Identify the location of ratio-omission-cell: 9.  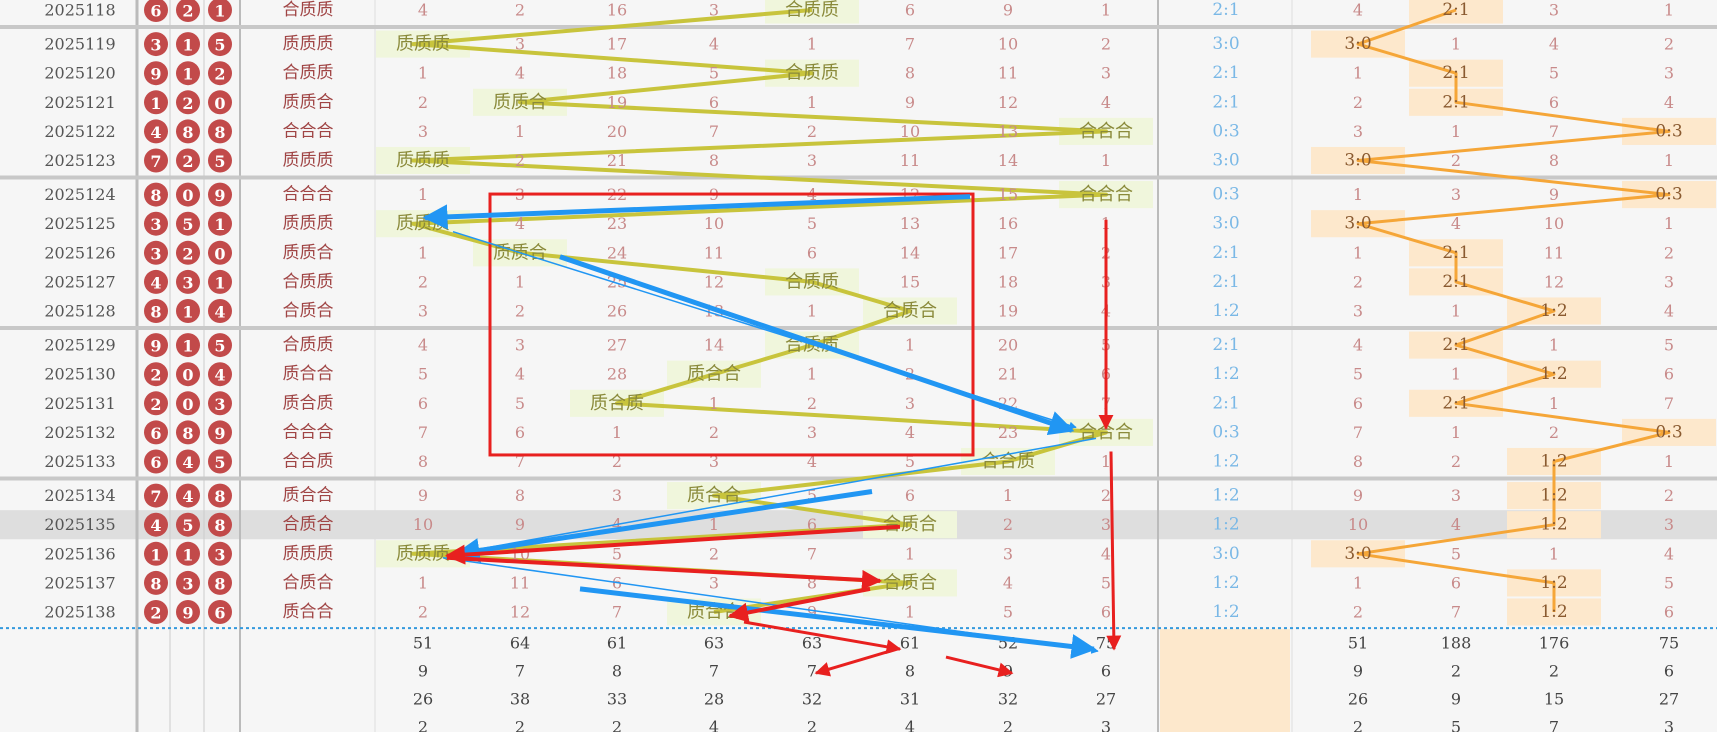
(1358, 495).